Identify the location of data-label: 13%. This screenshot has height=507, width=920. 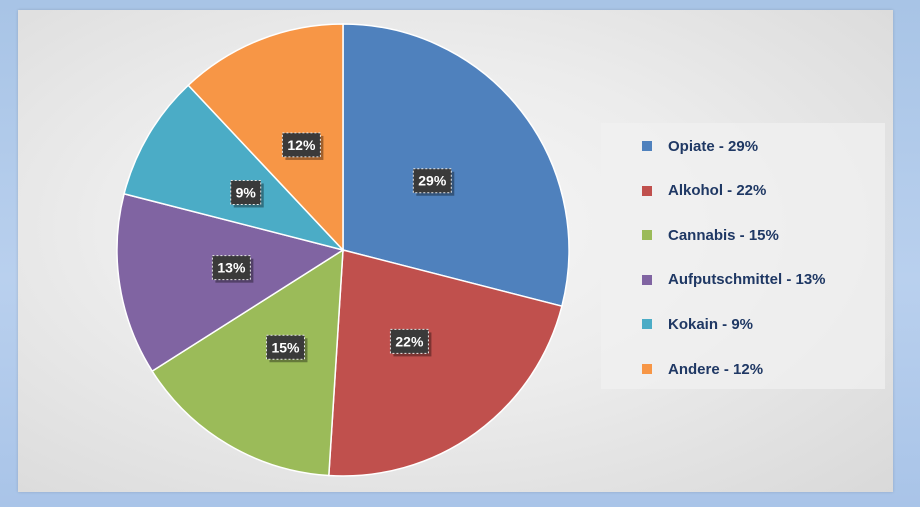
(232, 269).